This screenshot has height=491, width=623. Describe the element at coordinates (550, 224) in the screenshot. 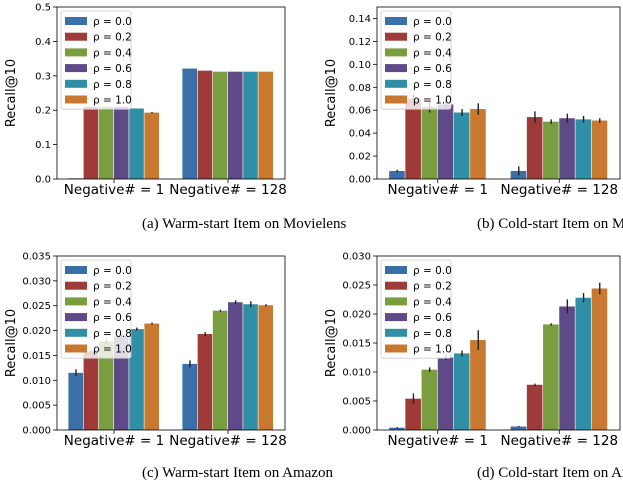

I see `chart-caption: (b) Cold-start Item on Movielens` at that location.